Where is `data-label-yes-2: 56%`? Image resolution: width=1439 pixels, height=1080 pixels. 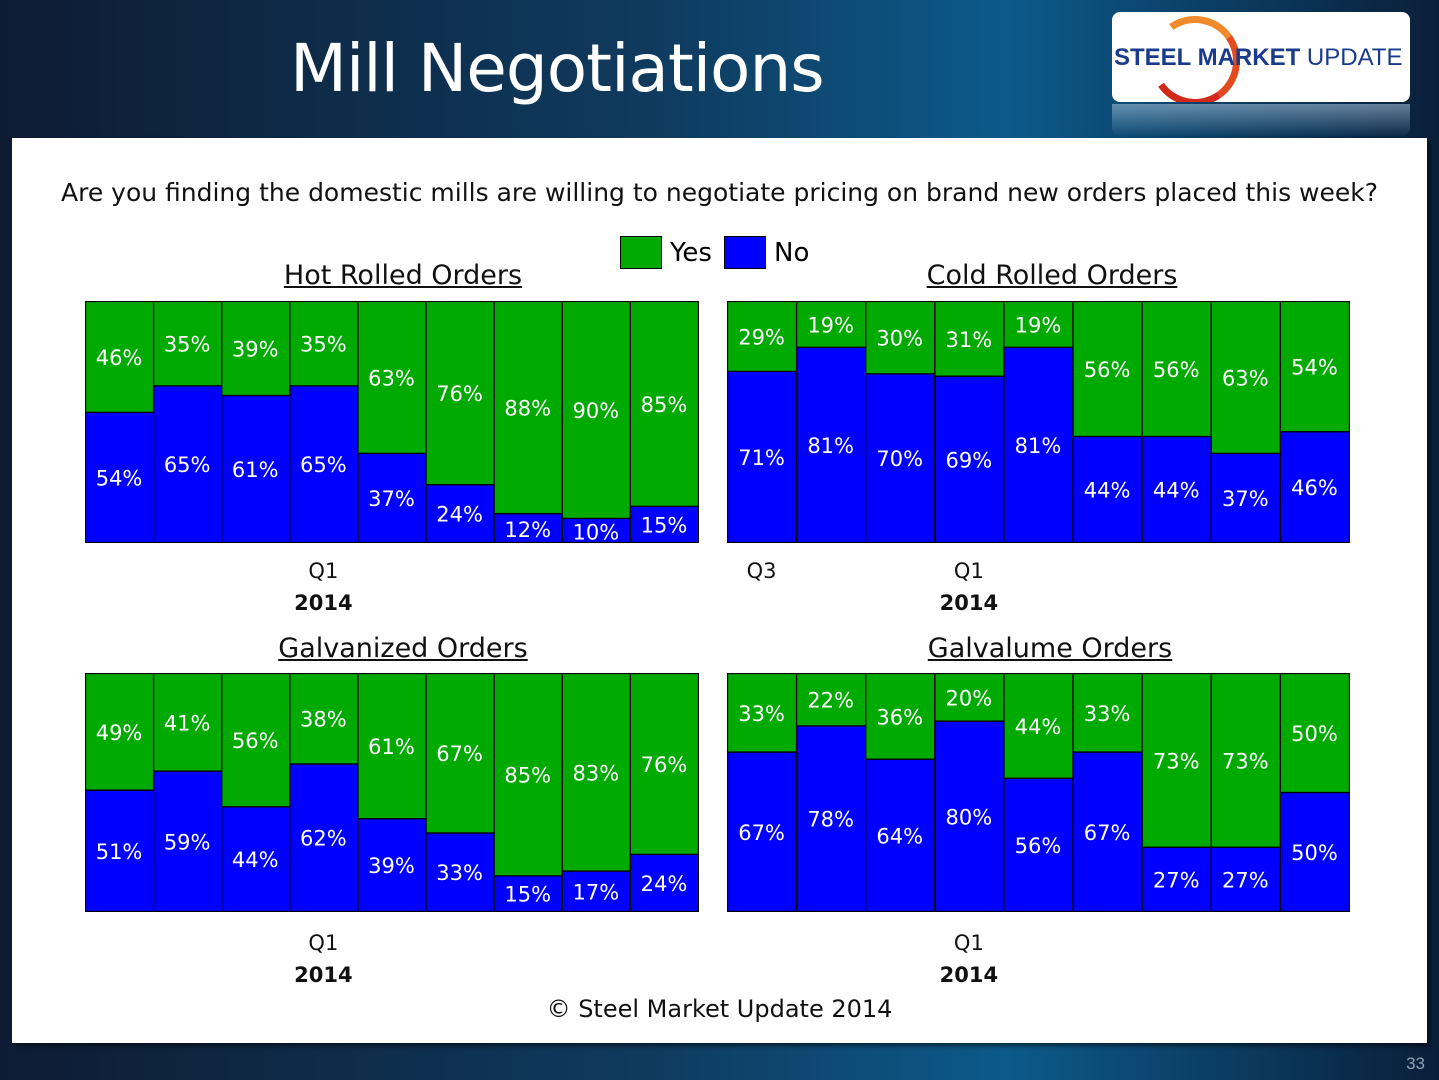
data-label-yes-2: 56% is located at coordinates (255, 741).